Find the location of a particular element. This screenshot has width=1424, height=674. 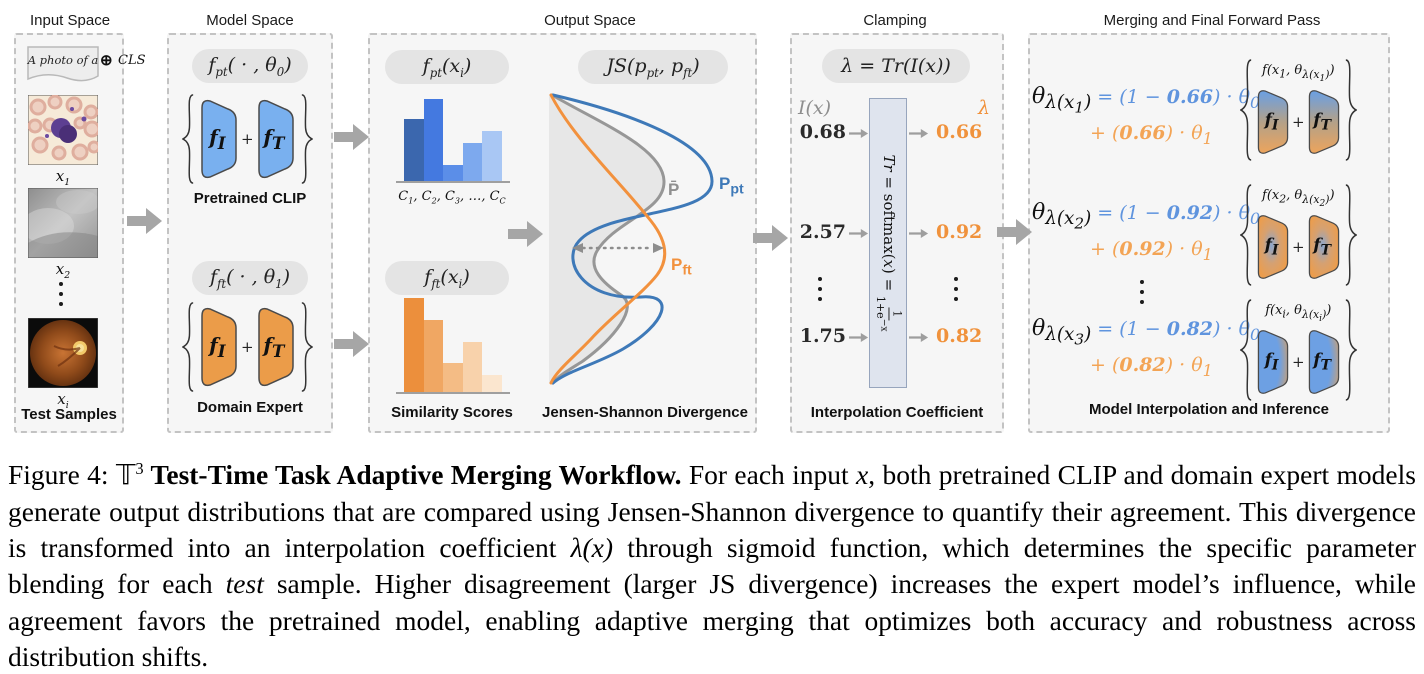

lambda-column-header: λ is located at coordinates (984, 108).